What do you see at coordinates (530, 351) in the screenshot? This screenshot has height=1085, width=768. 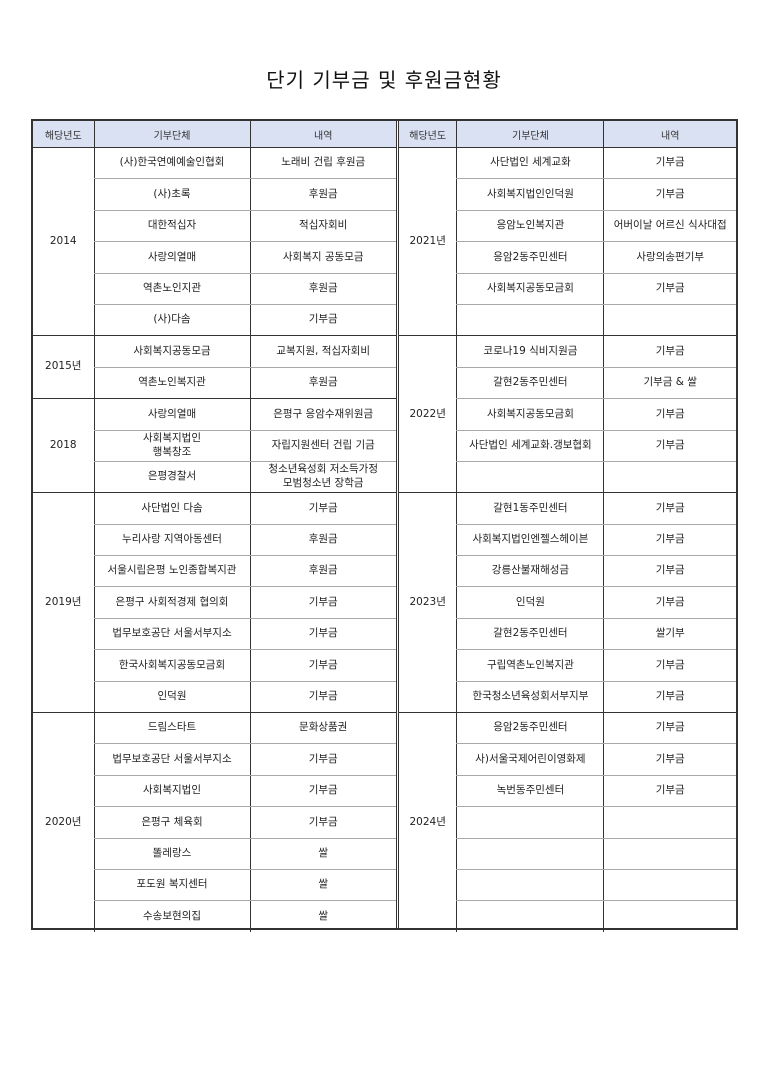 I see `organization-cell: 코로나19 식비지원금` at bounding box center [530, 351].